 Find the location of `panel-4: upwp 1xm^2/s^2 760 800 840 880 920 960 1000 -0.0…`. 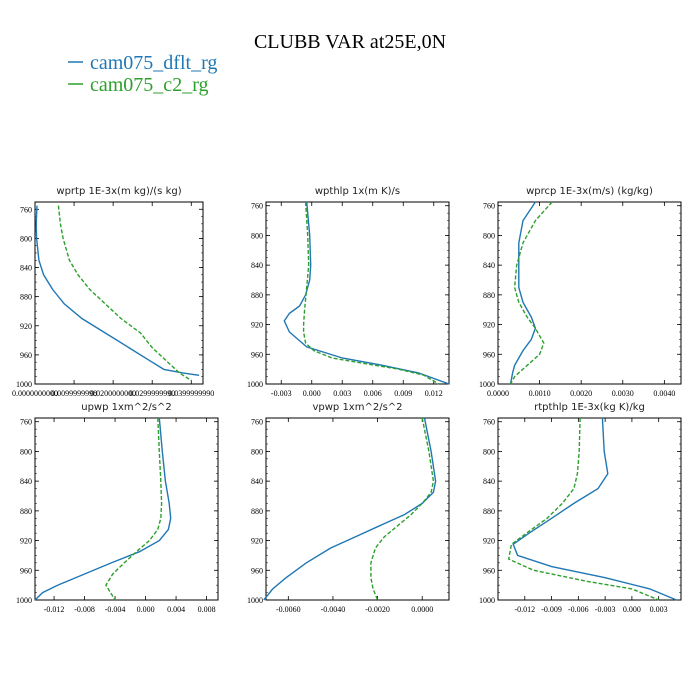

panel-4: upwp 1xm^2/s^2 760 800 840 880 920 960 1000 -0.0… is located at coordinates (117, 508).